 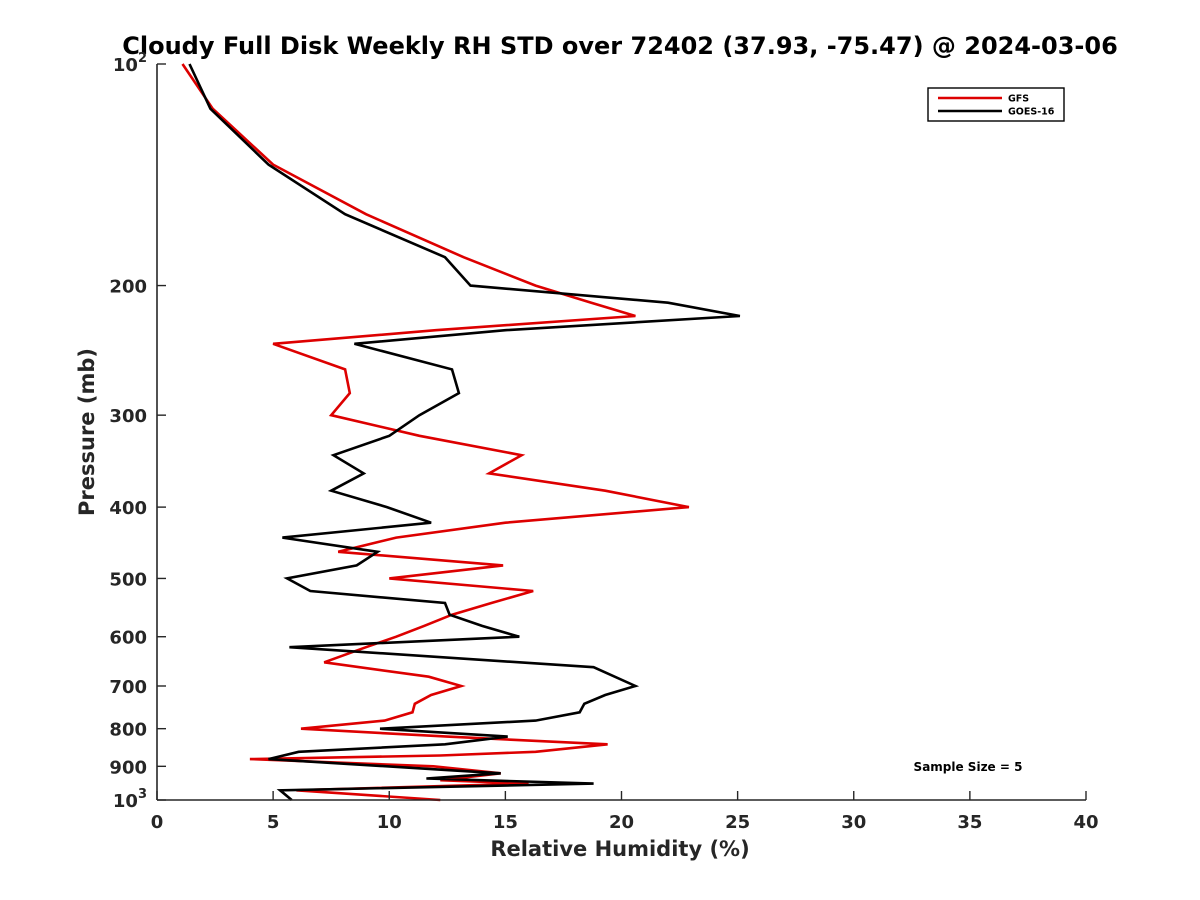 What do you see at coordinates (737, 822) in the screenshot?
I see `x-tick-label: 25` at bounding box center [737, 822].